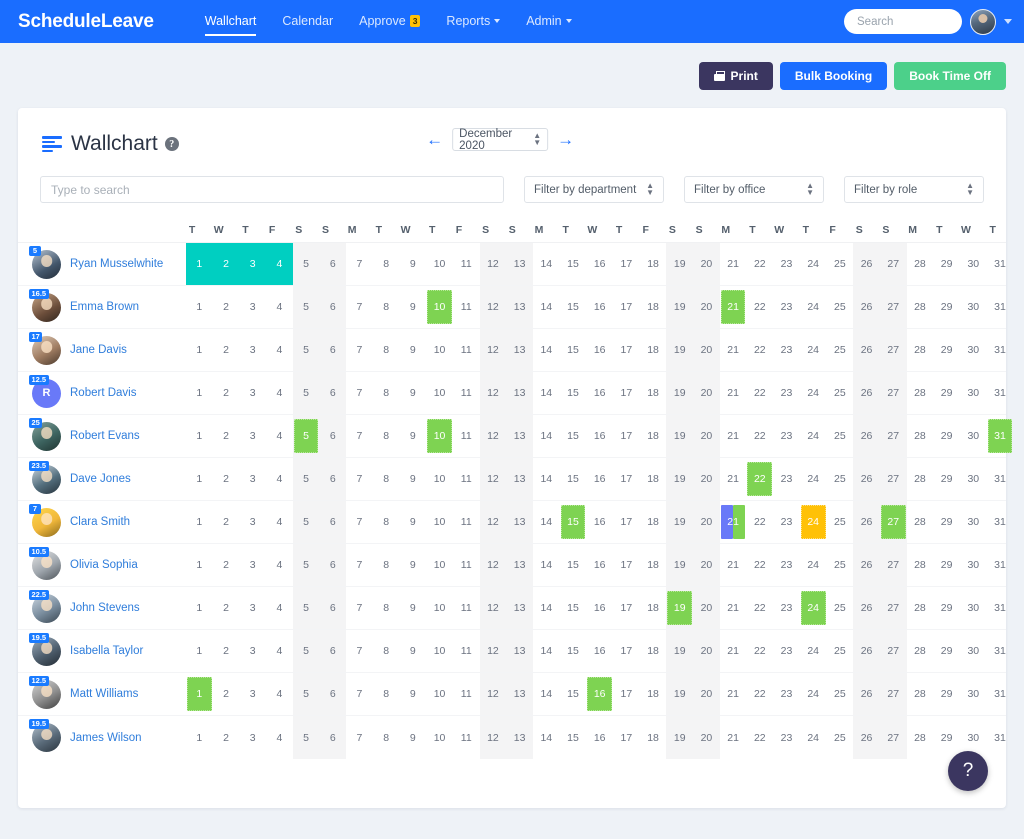 The image size is (1024, 839). I want to click on employee-name-link: Clara Smith, so click(100, 522).